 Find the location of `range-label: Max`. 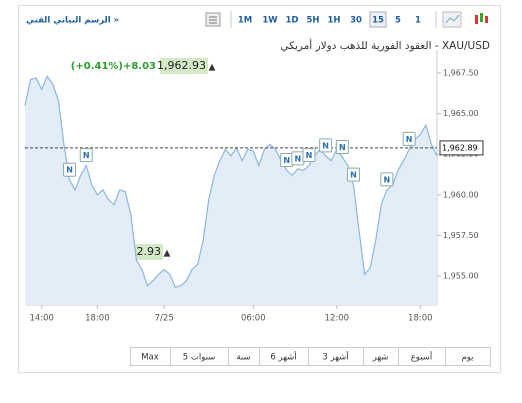

range-label: Max is located at coordinates (150, 358).